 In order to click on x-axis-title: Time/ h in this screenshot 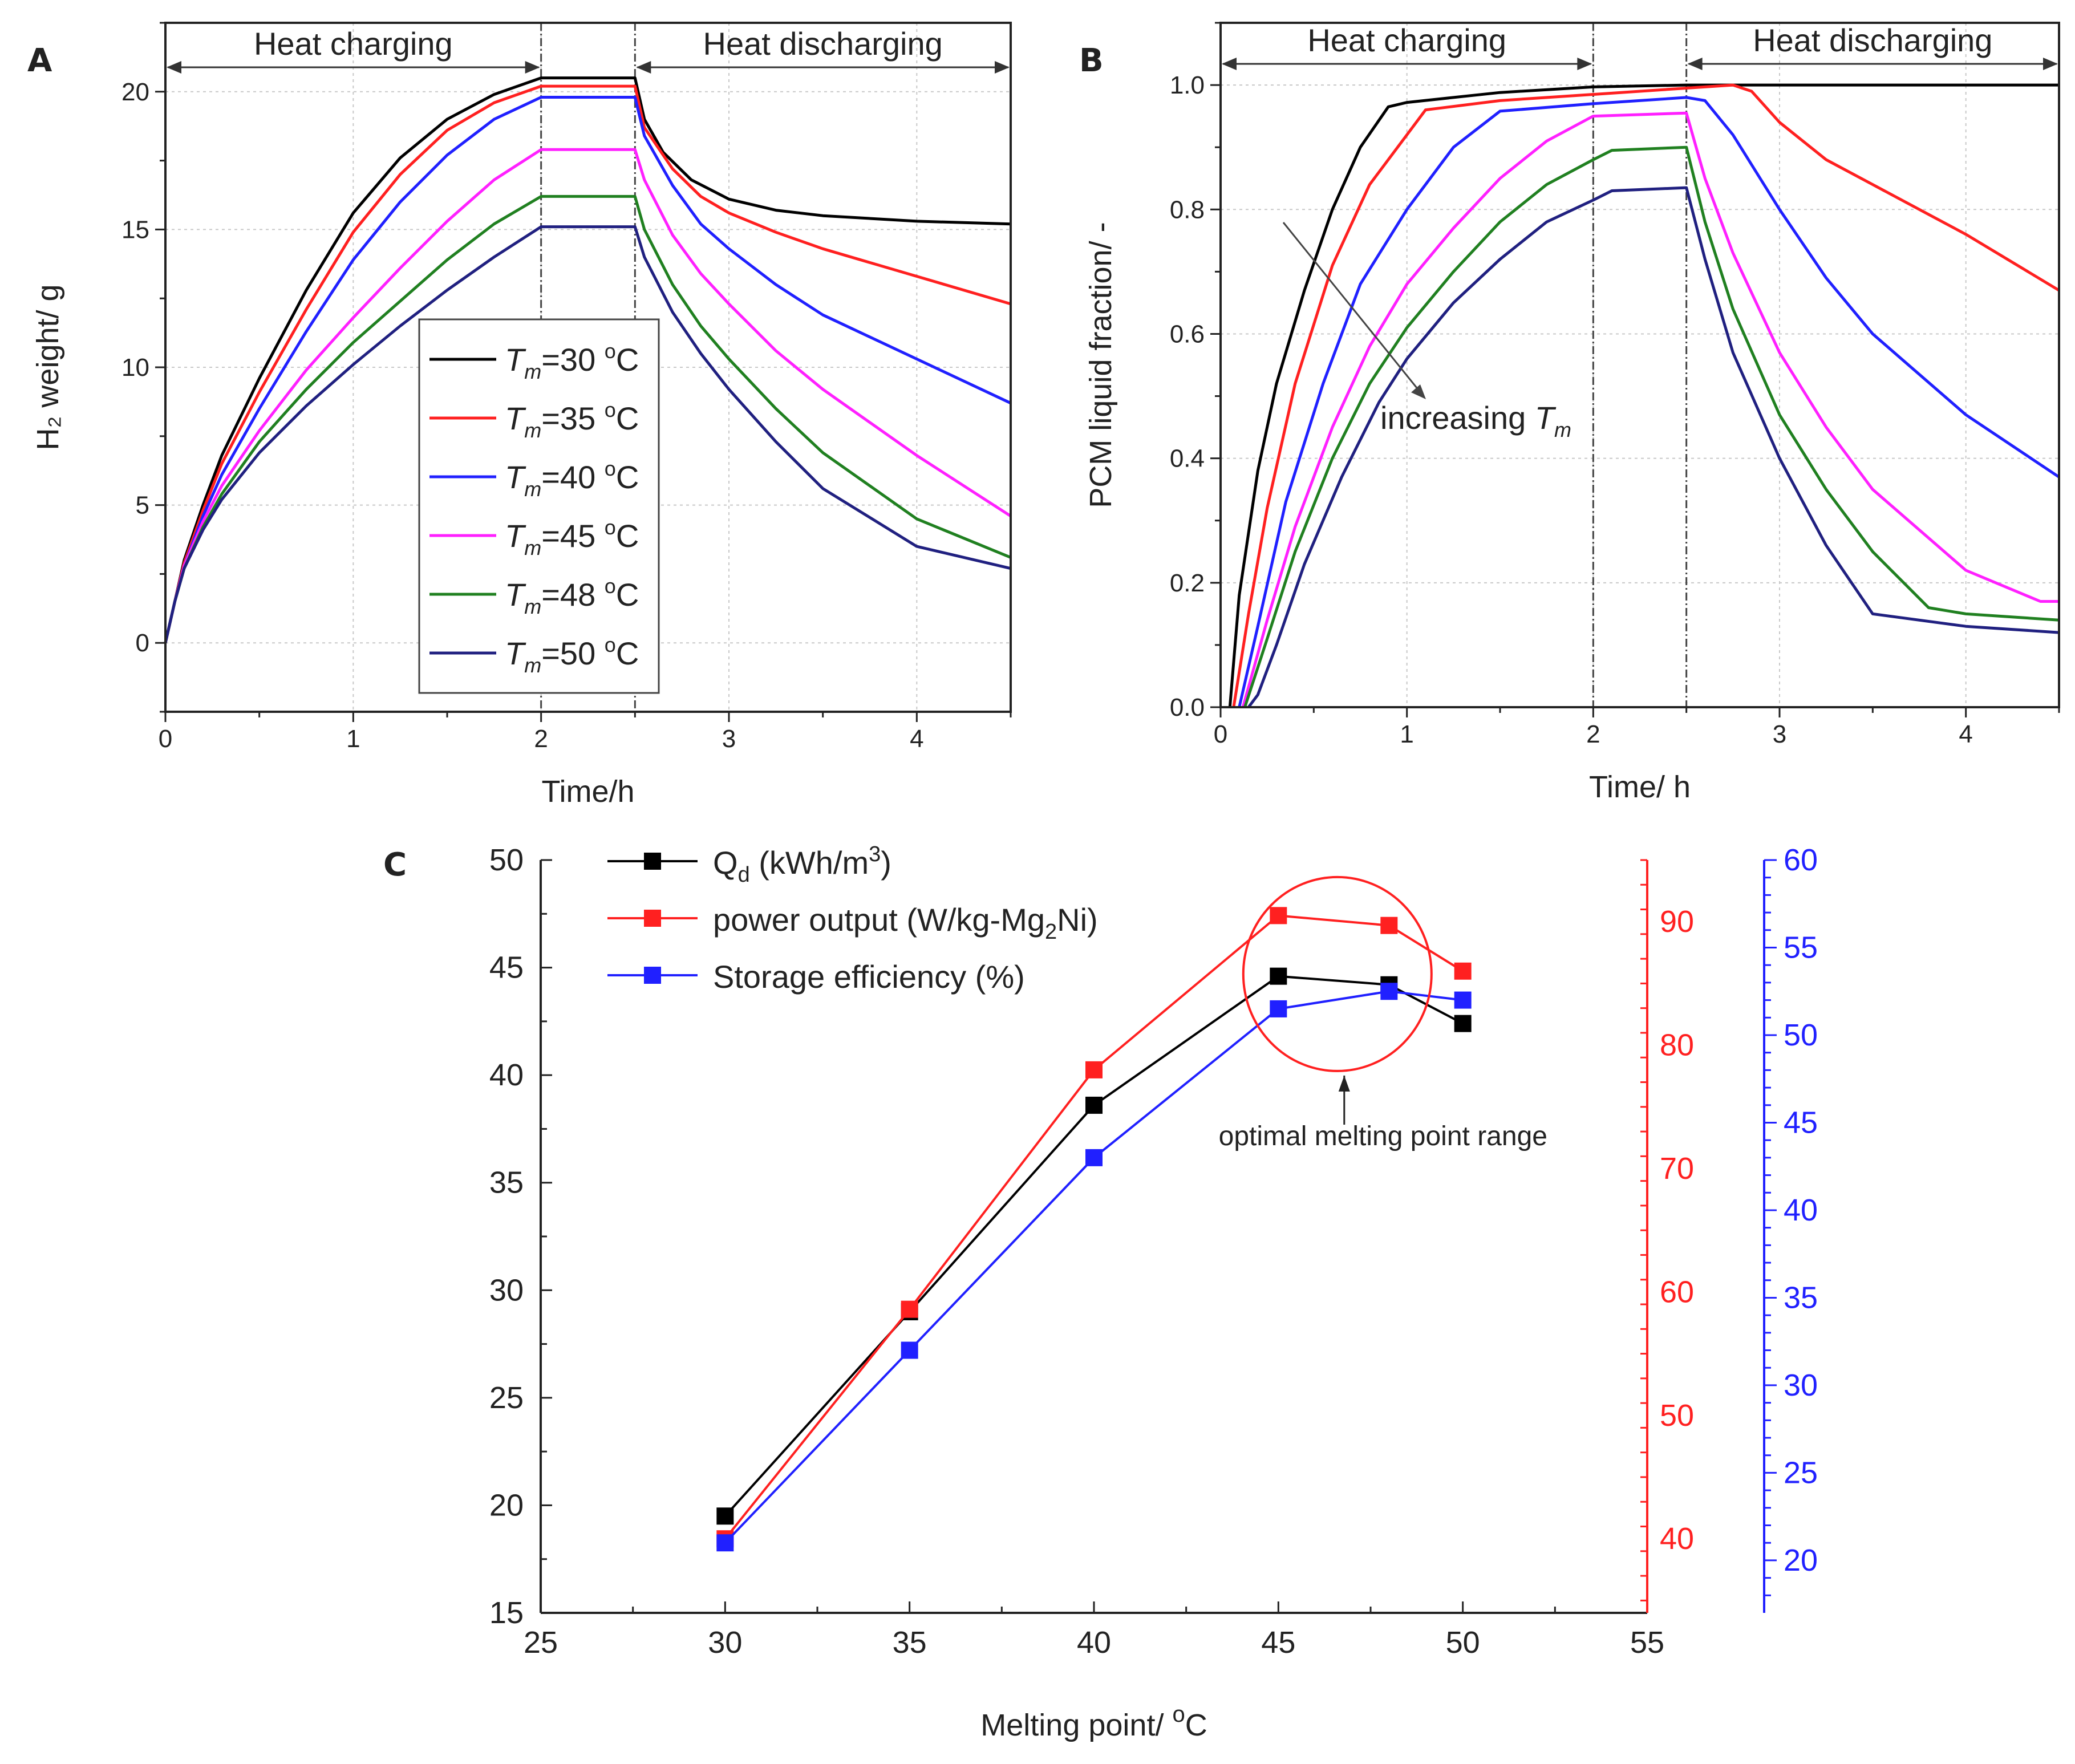, I will do `click(1640, 787)`.